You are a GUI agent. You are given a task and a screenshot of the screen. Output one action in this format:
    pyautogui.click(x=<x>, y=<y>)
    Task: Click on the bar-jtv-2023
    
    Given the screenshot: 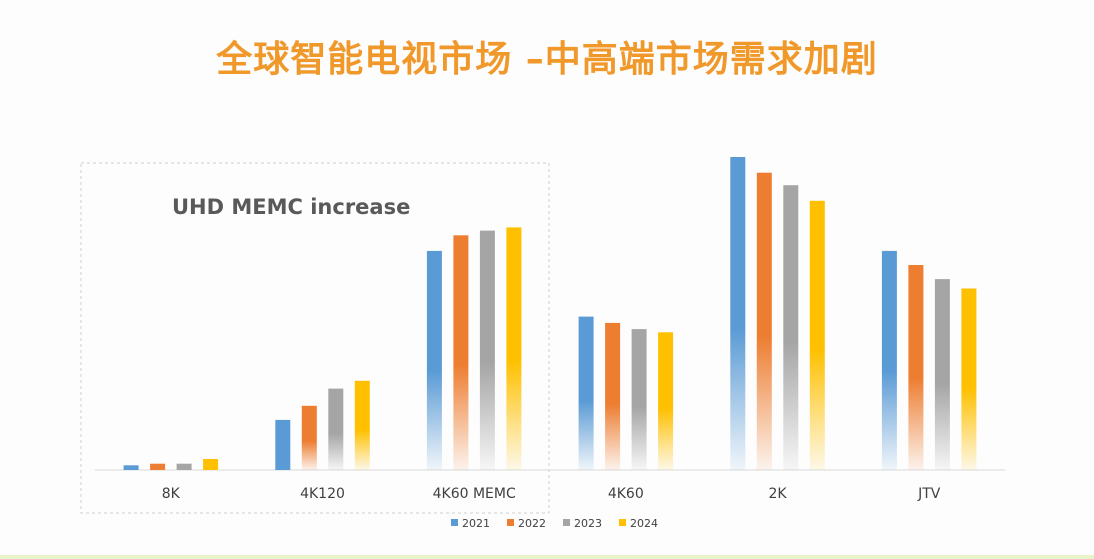 What is the action you would take?
    pyautogui.click(x=942, y=374)
    